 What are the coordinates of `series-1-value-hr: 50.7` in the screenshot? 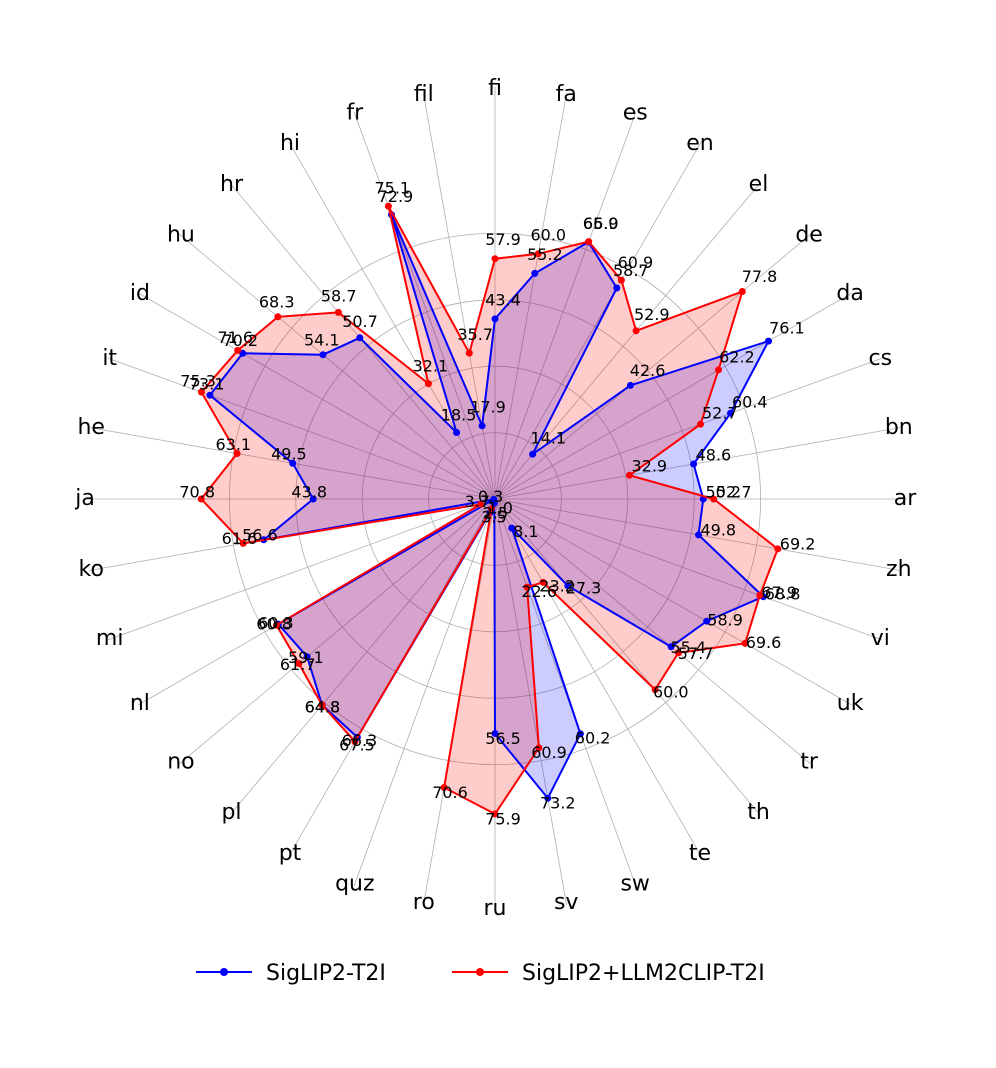 It's located at (360, 321).